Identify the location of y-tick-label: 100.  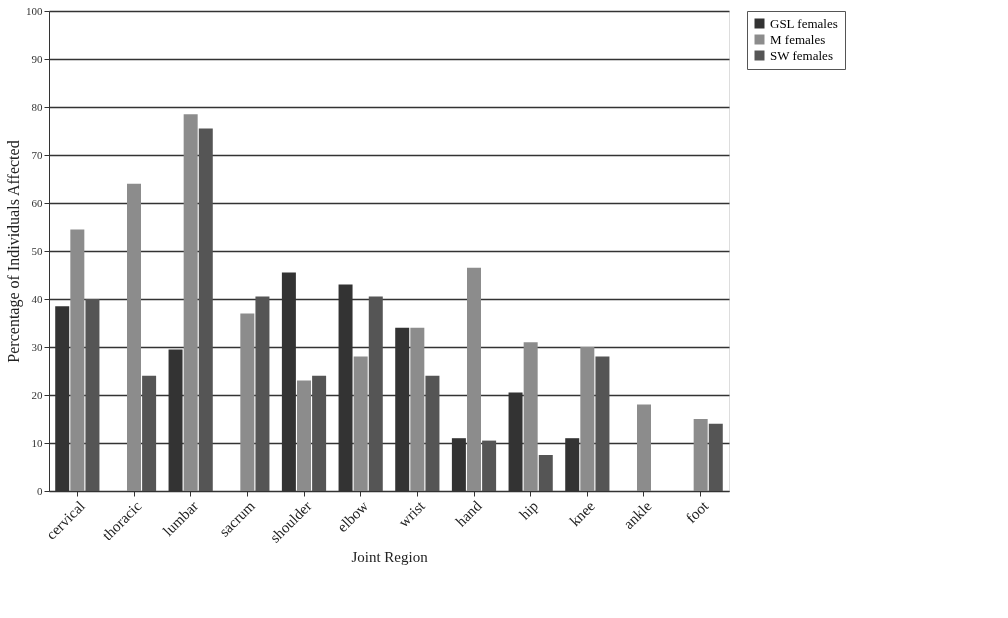
(34, 10).